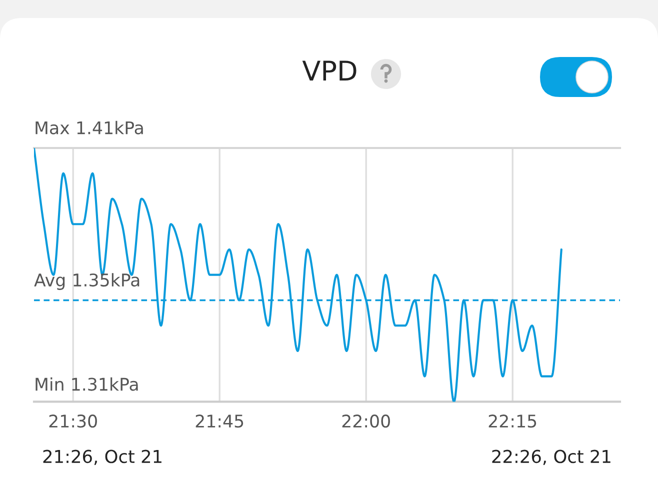 This screenshot has width=658, height=500. What do you see at coordinates (366, 421) in the screenshot?
I see `x-tick-label: 22:00` at bounding box center [366, 421].